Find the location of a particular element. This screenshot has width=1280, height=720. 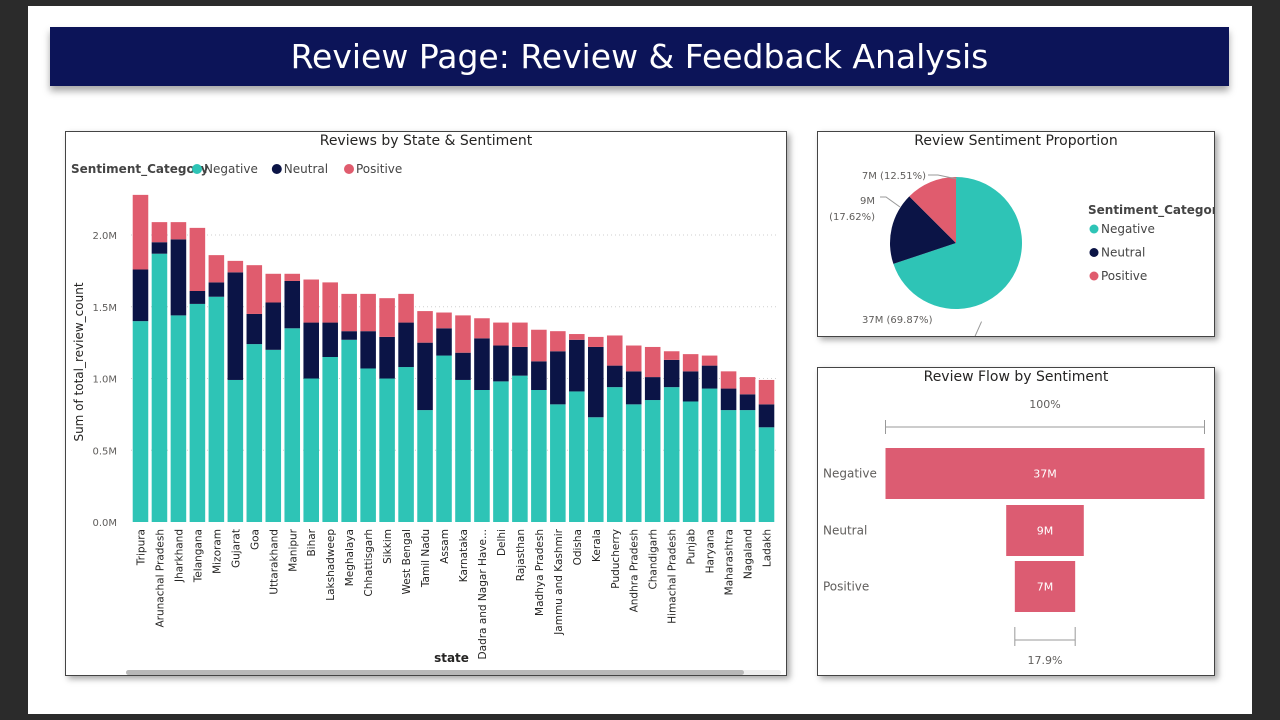

bar-madhya-pradesh-negative is located at coordinates (539, 456).